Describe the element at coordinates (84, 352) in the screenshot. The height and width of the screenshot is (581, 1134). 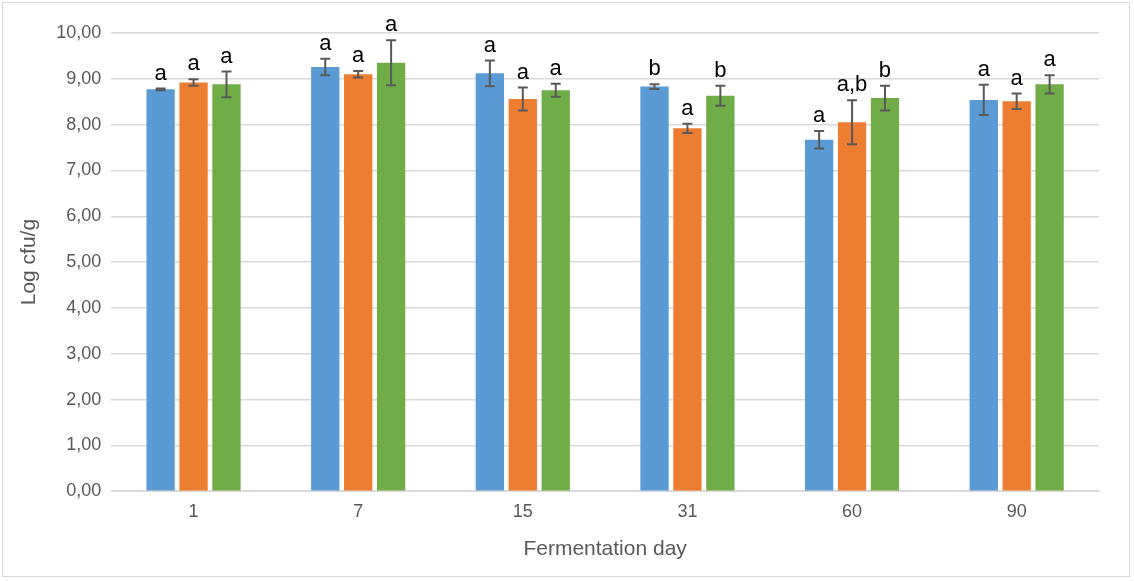
I see `y-tick-label: 3,00` at that location.